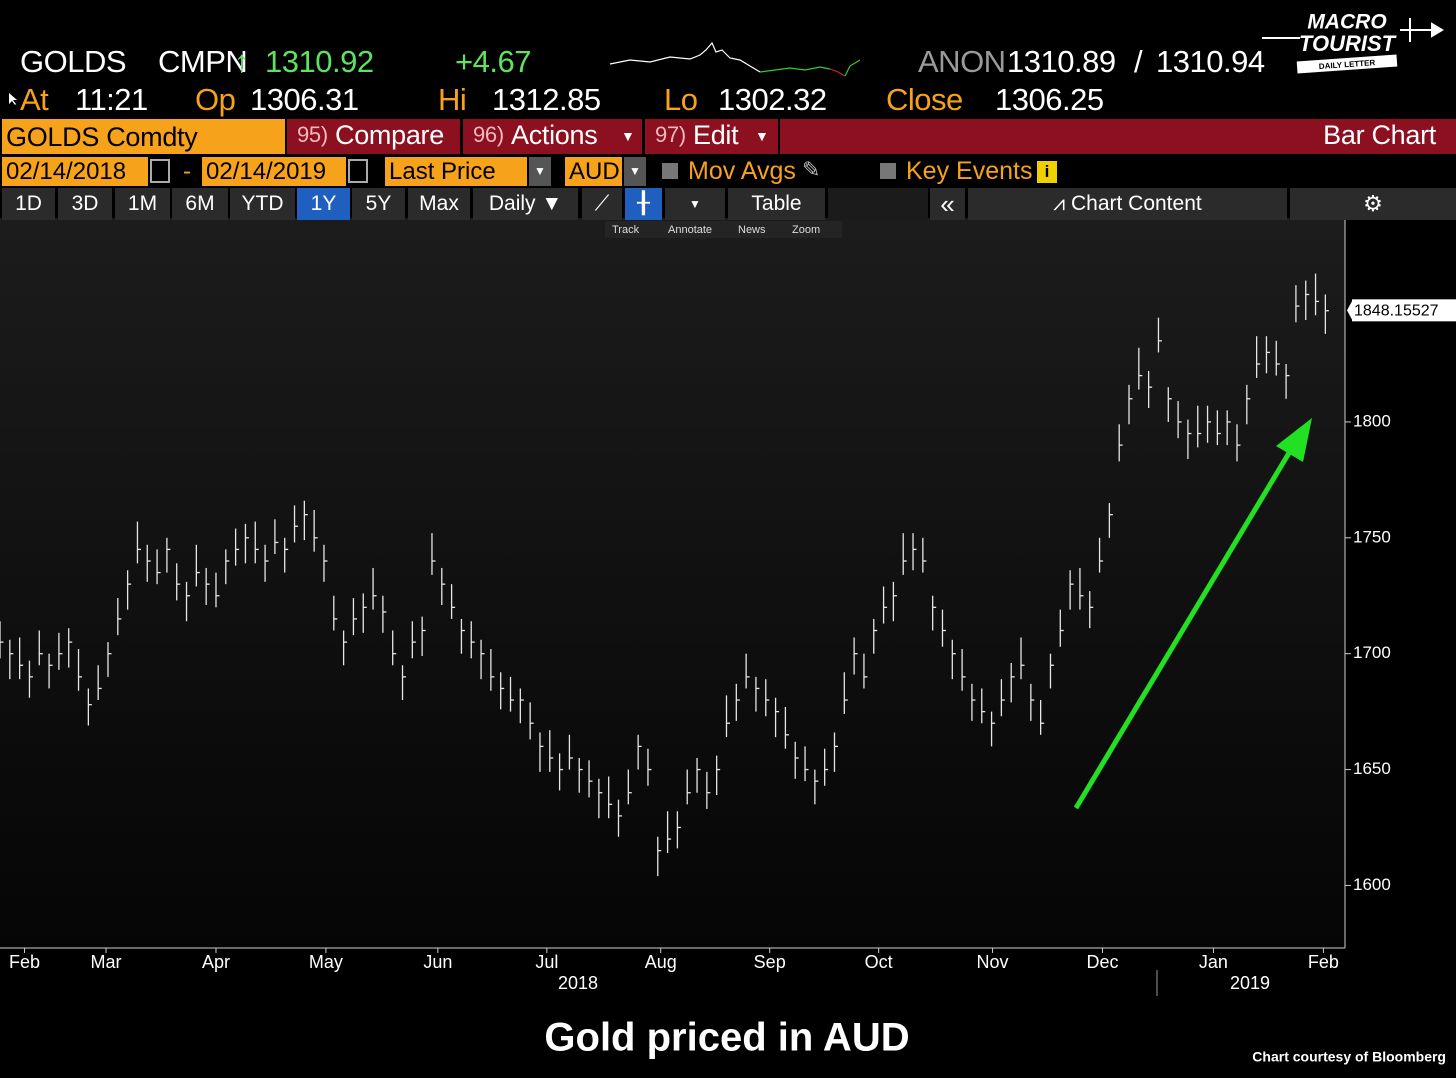 The image size is (1456, 1078). I want to click on period-button: 1M, so click(142, 204).